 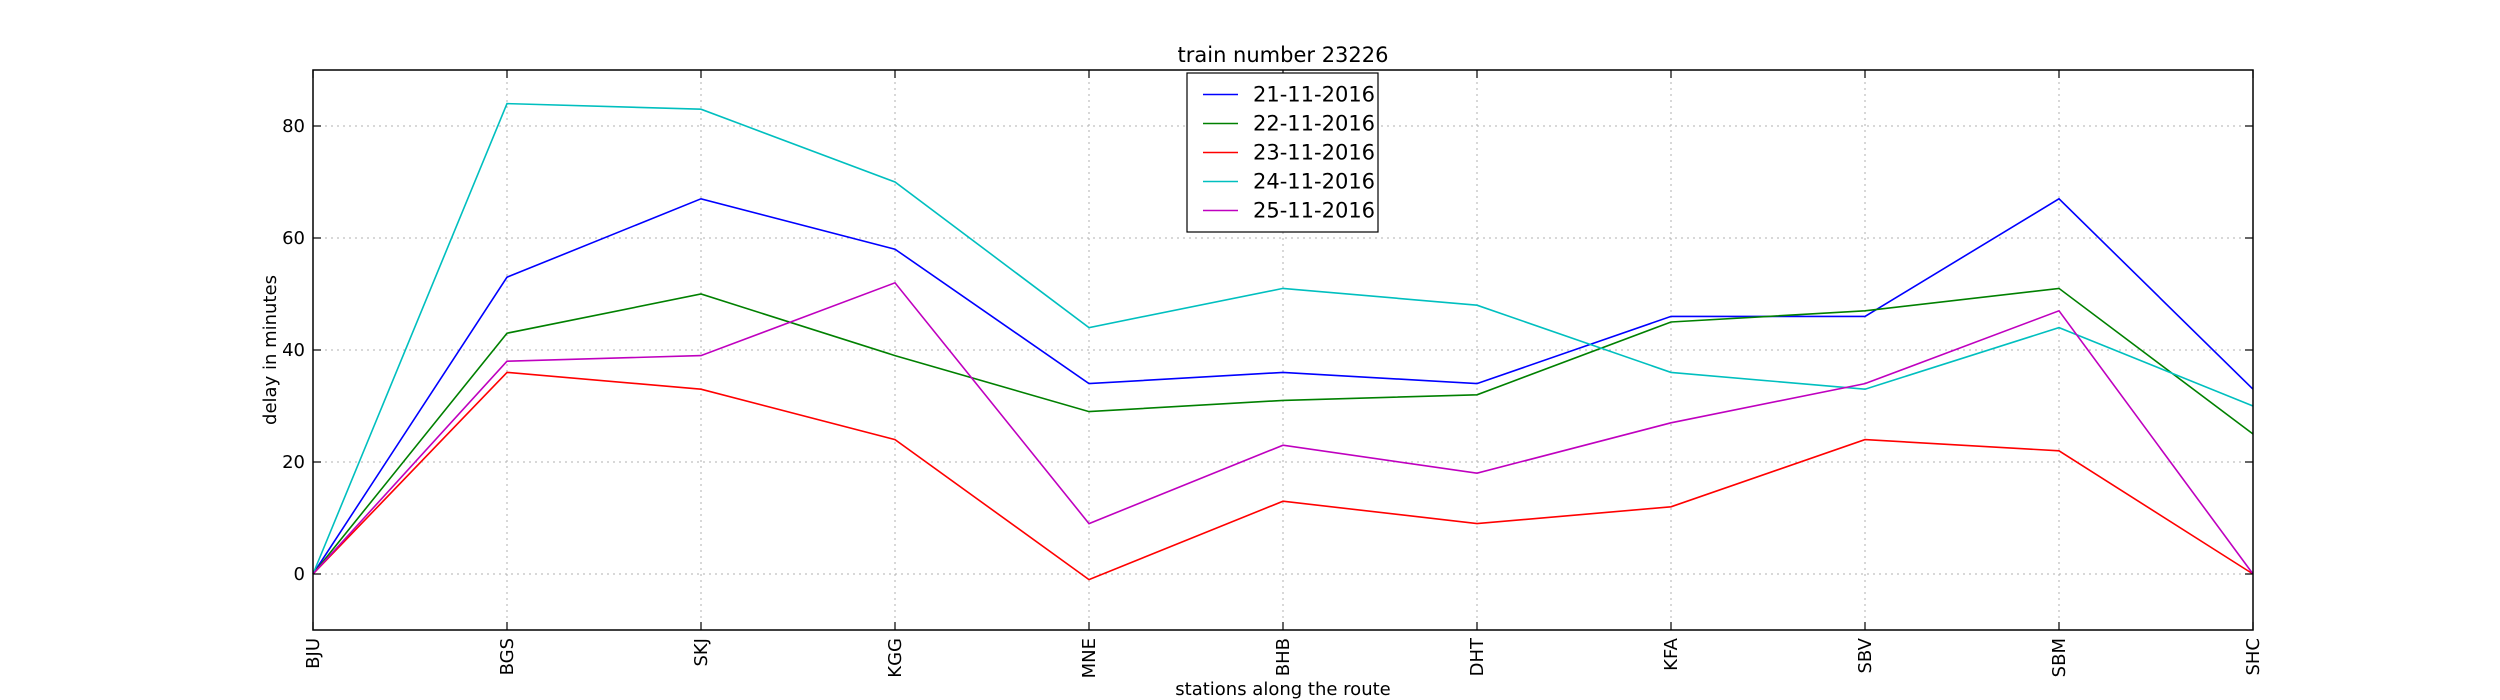 What do you see at coordinates (293, 462) in the screenshot?
I see `y-tick-label: 20` at bounding box center [293, 462].